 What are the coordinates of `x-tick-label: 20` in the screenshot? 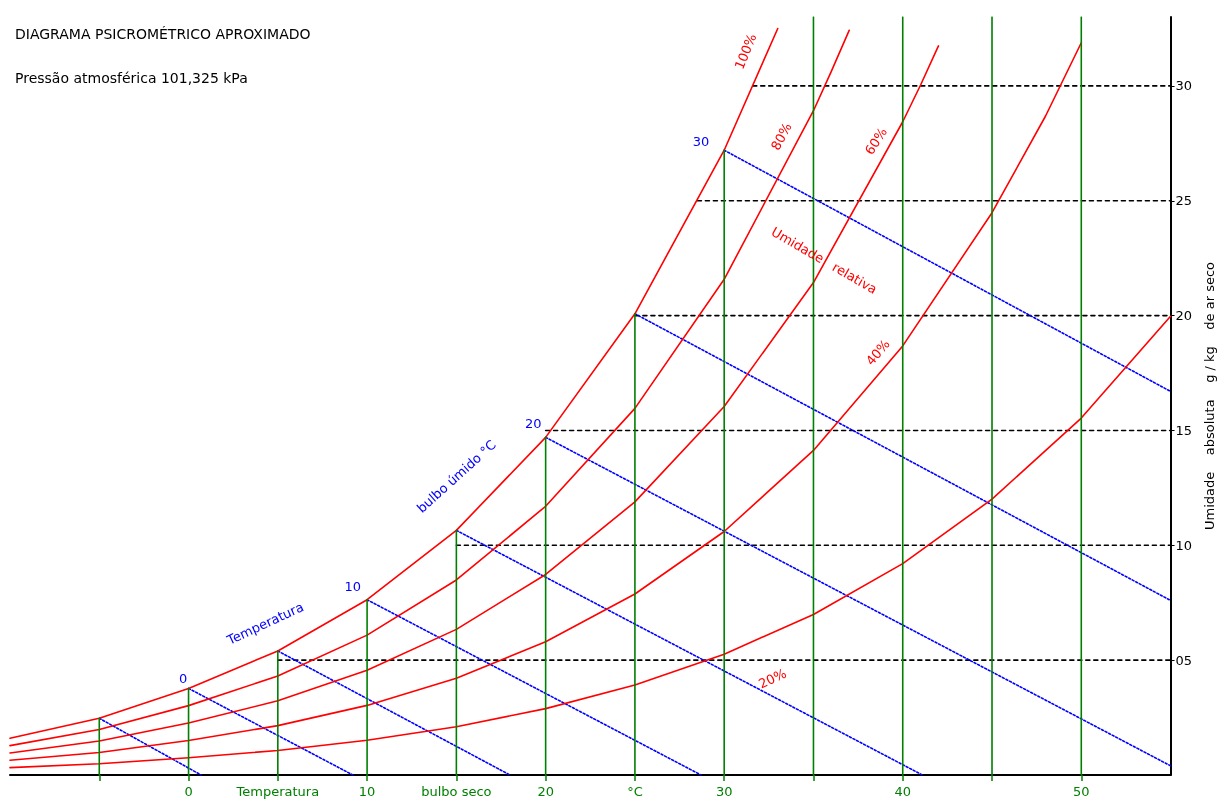 It's located at (545, 791).